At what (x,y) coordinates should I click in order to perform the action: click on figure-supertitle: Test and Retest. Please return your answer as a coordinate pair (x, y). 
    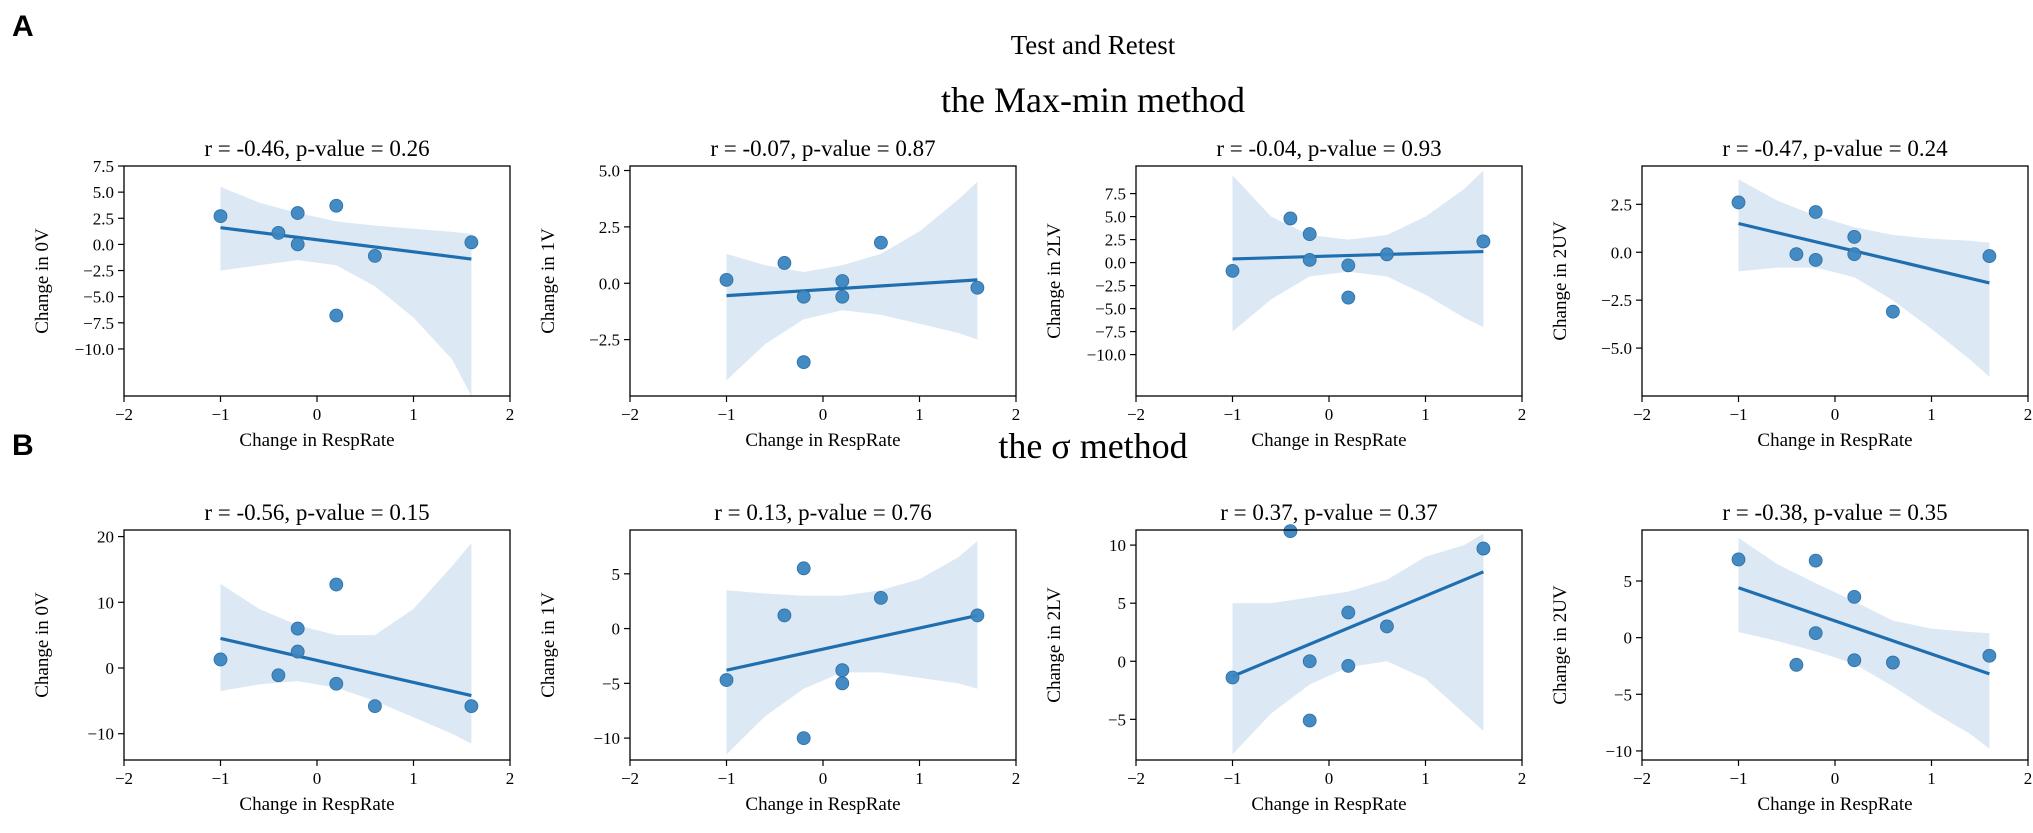
    Looking at the image, I should click on (1093, 45).